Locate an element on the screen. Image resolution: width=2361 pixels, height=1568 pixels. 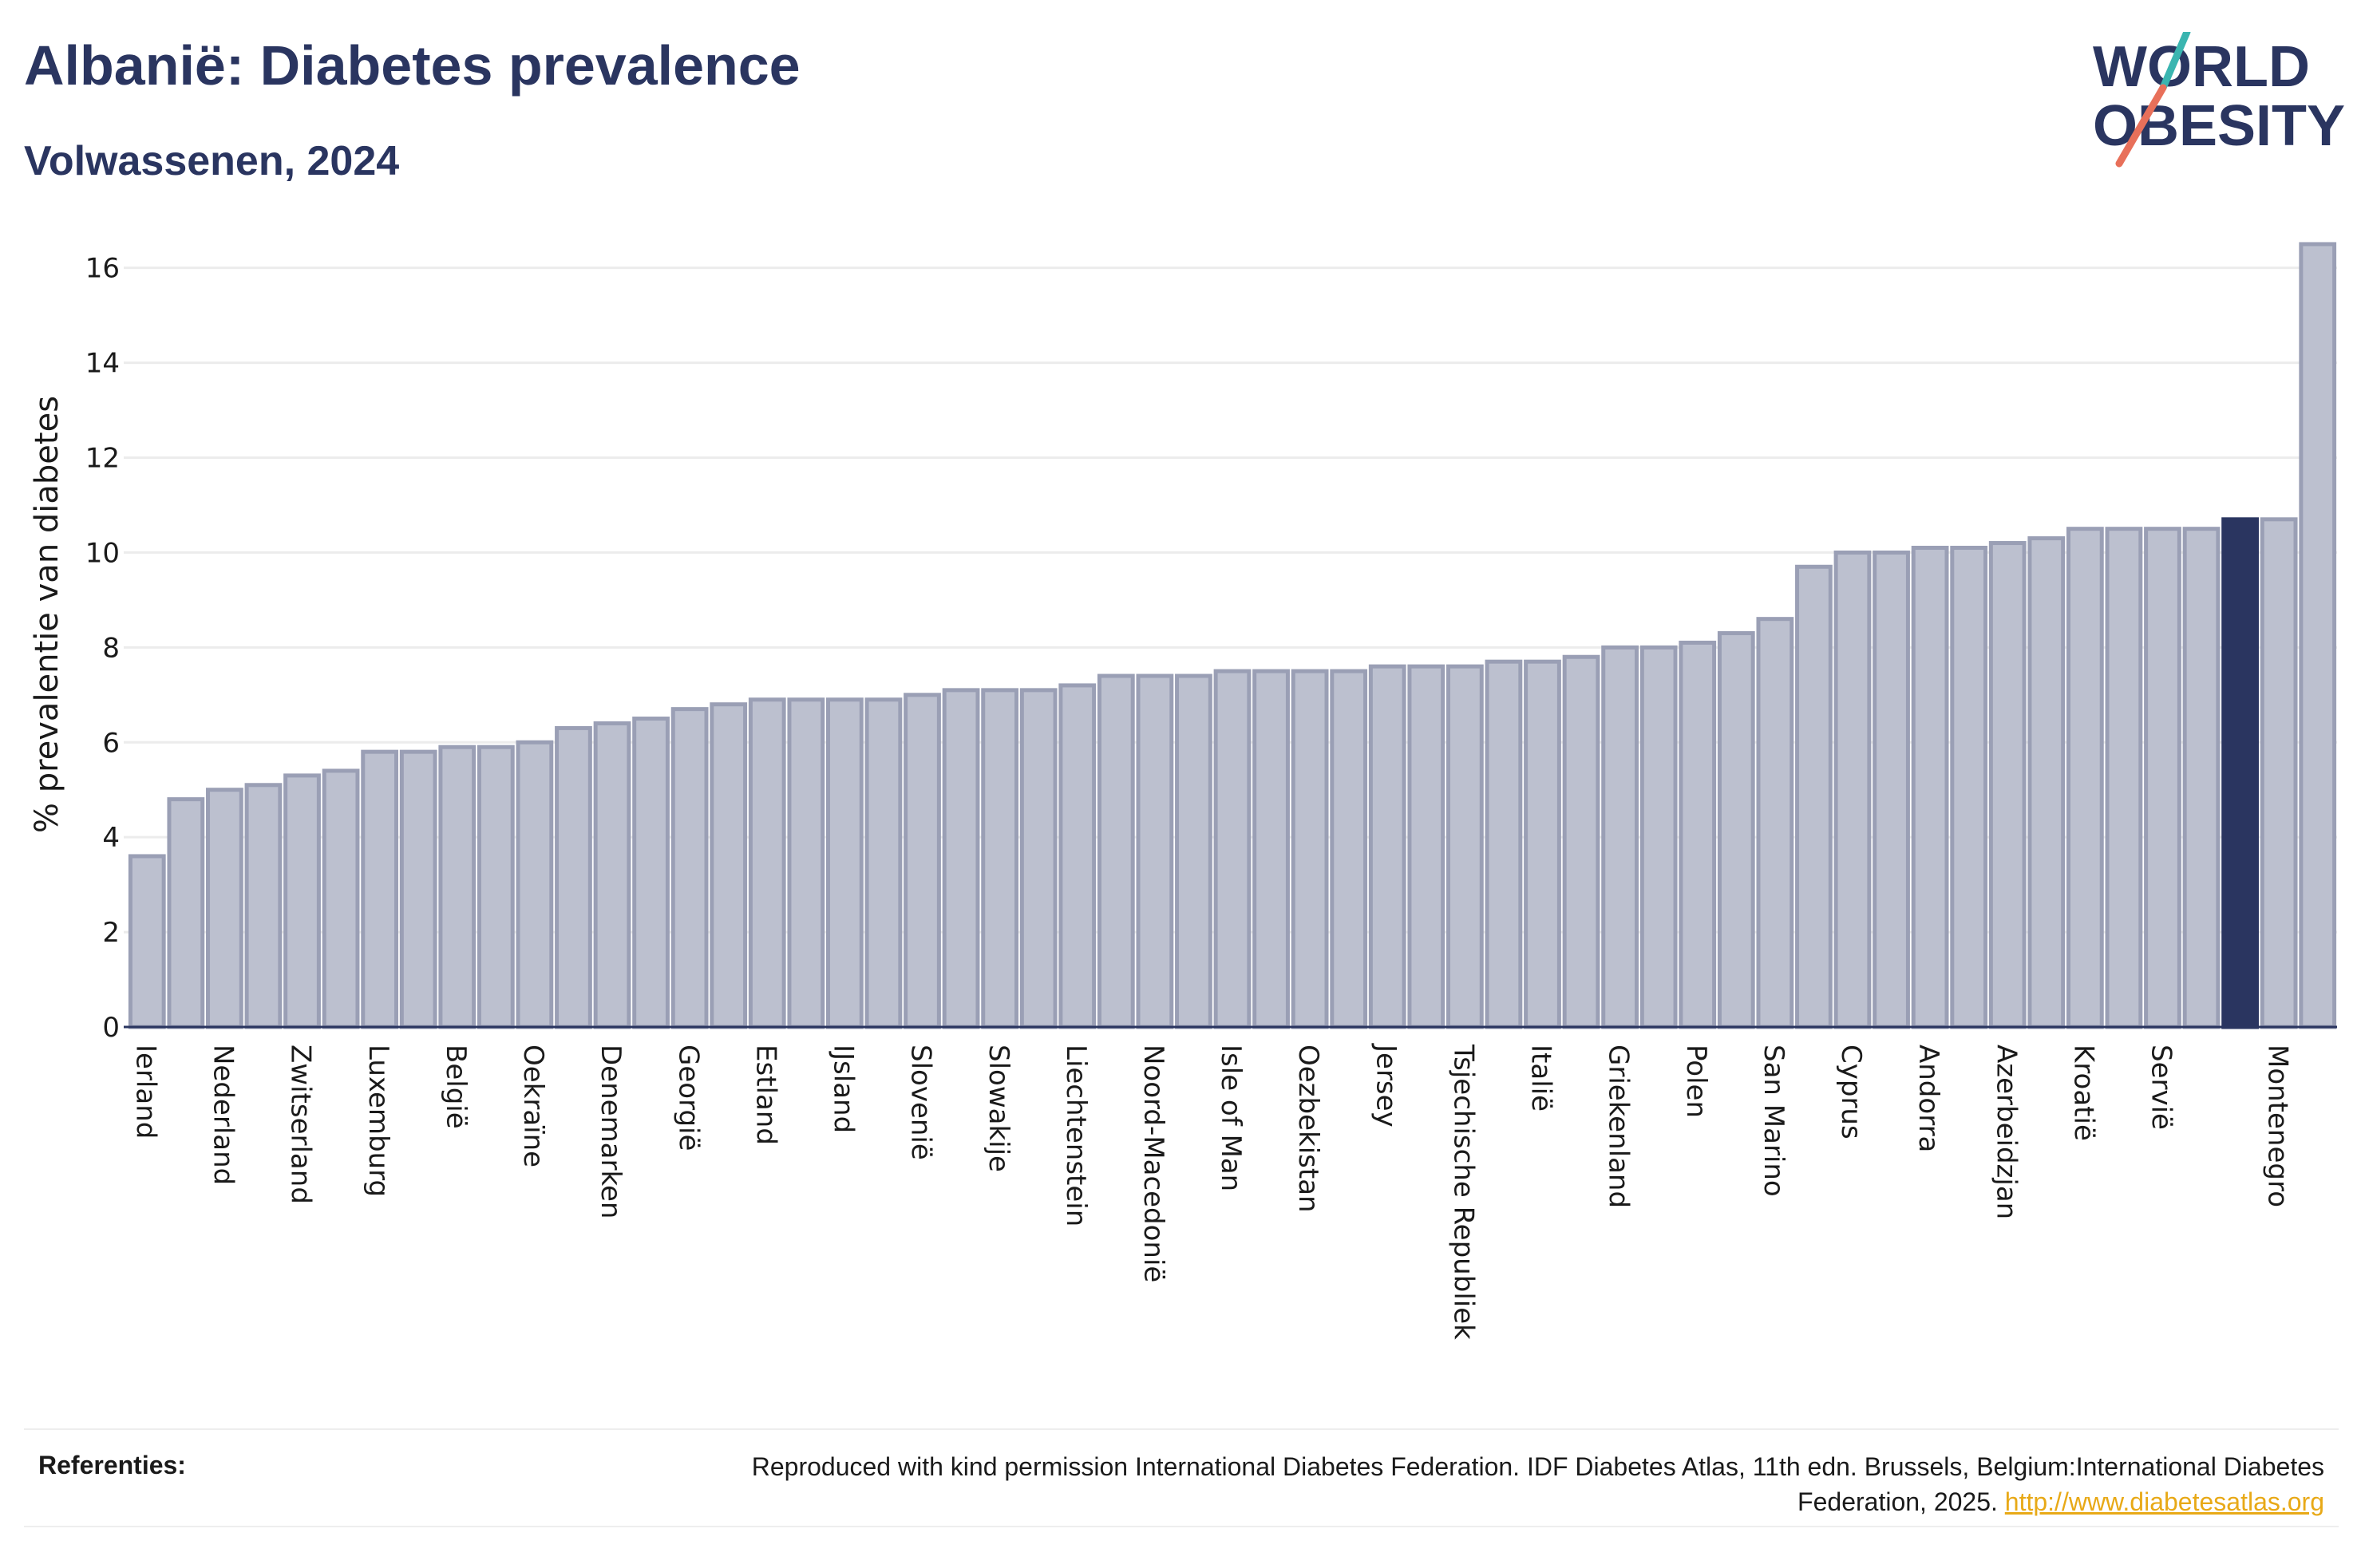
x-tick-label: Noord-Macedonië is located at coordinates (1153, 1163).